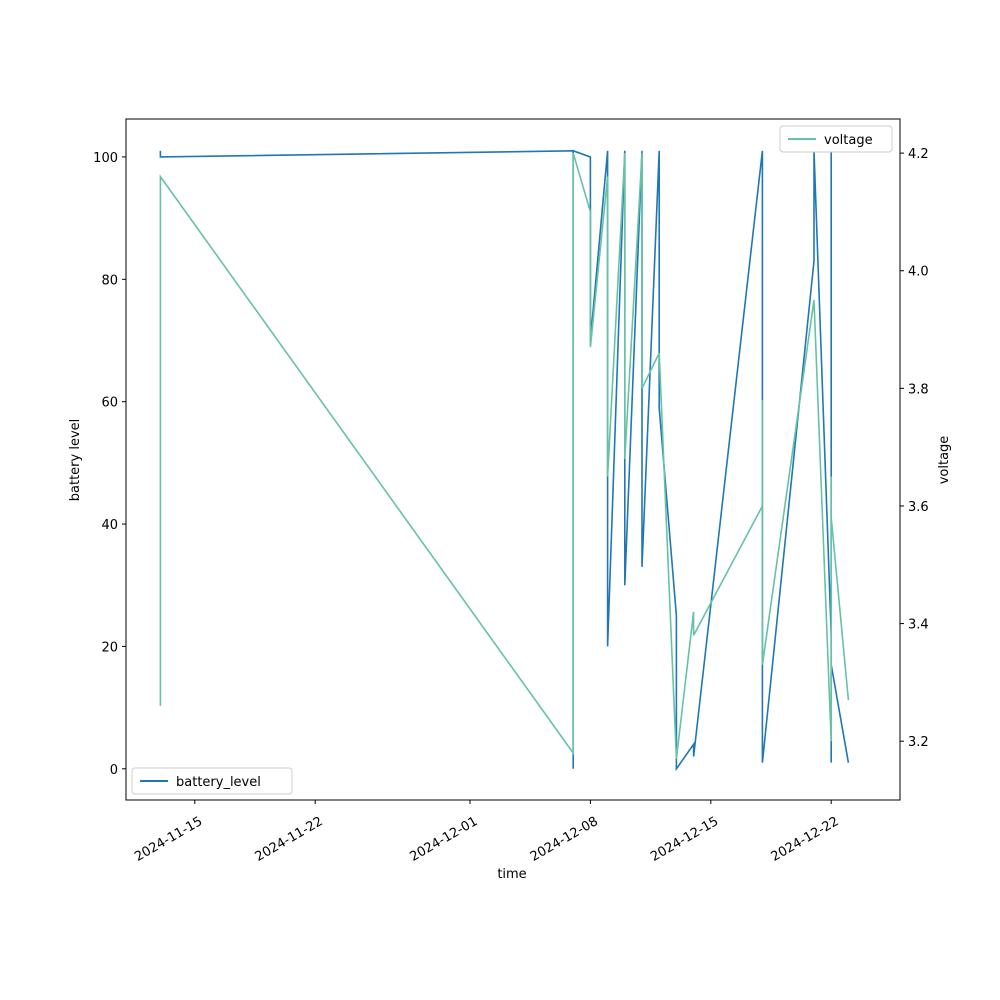 This screenshot has height=1000, width=1000. What do you see at coordinates (168, 839) in the screenshot?
I see `x-tick-label: 2024-11-15` at bounding box center [168, 839].